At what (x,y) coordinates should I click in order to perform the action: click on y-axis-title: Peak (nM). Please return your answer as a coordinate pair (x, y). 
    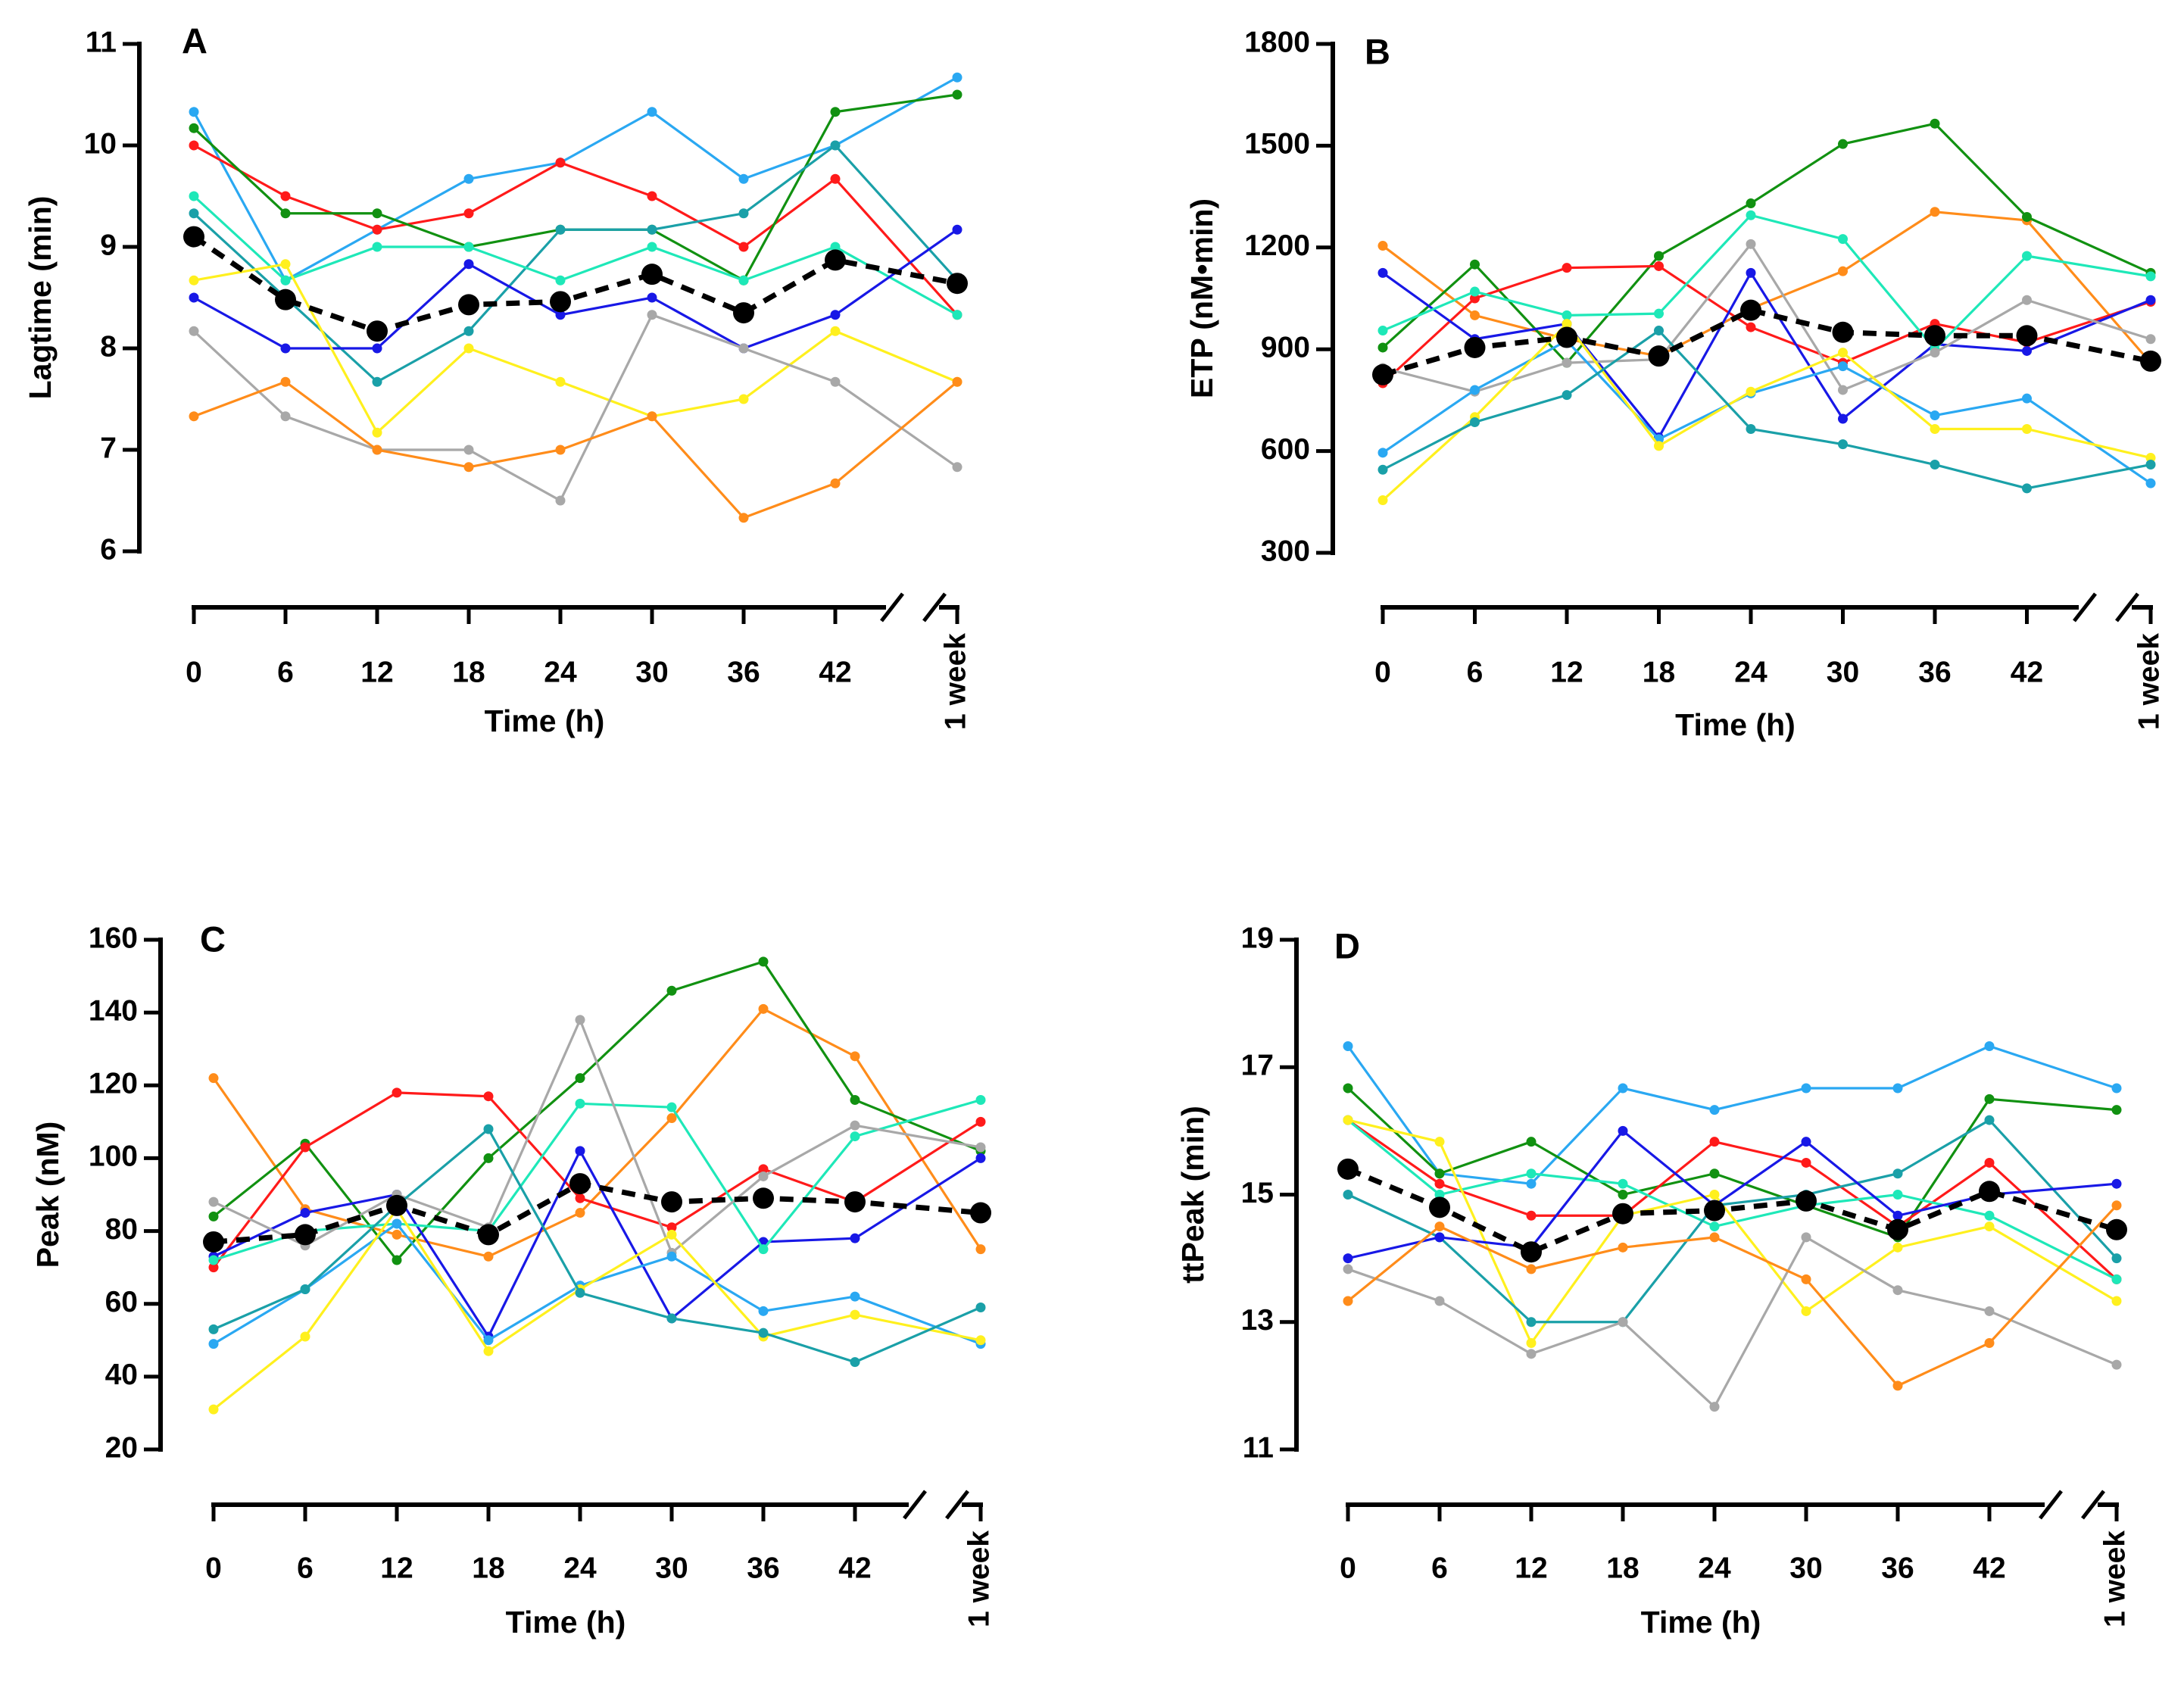
    Looking at the image, I should click on (47, 1195).